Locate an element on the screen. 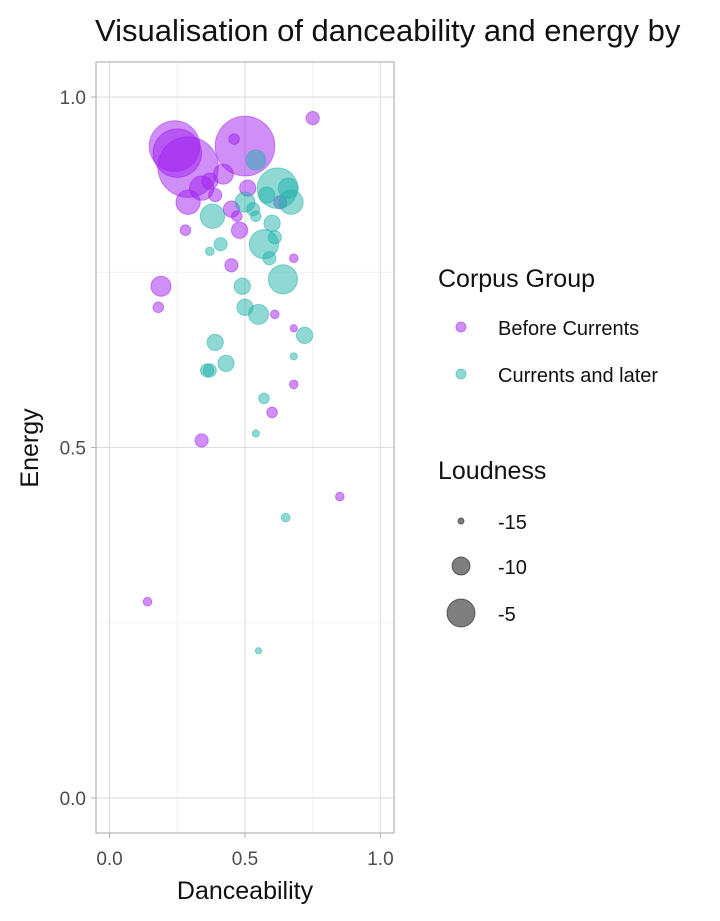  x-tick-label: 0.0 is located at coordinates (109, 859).